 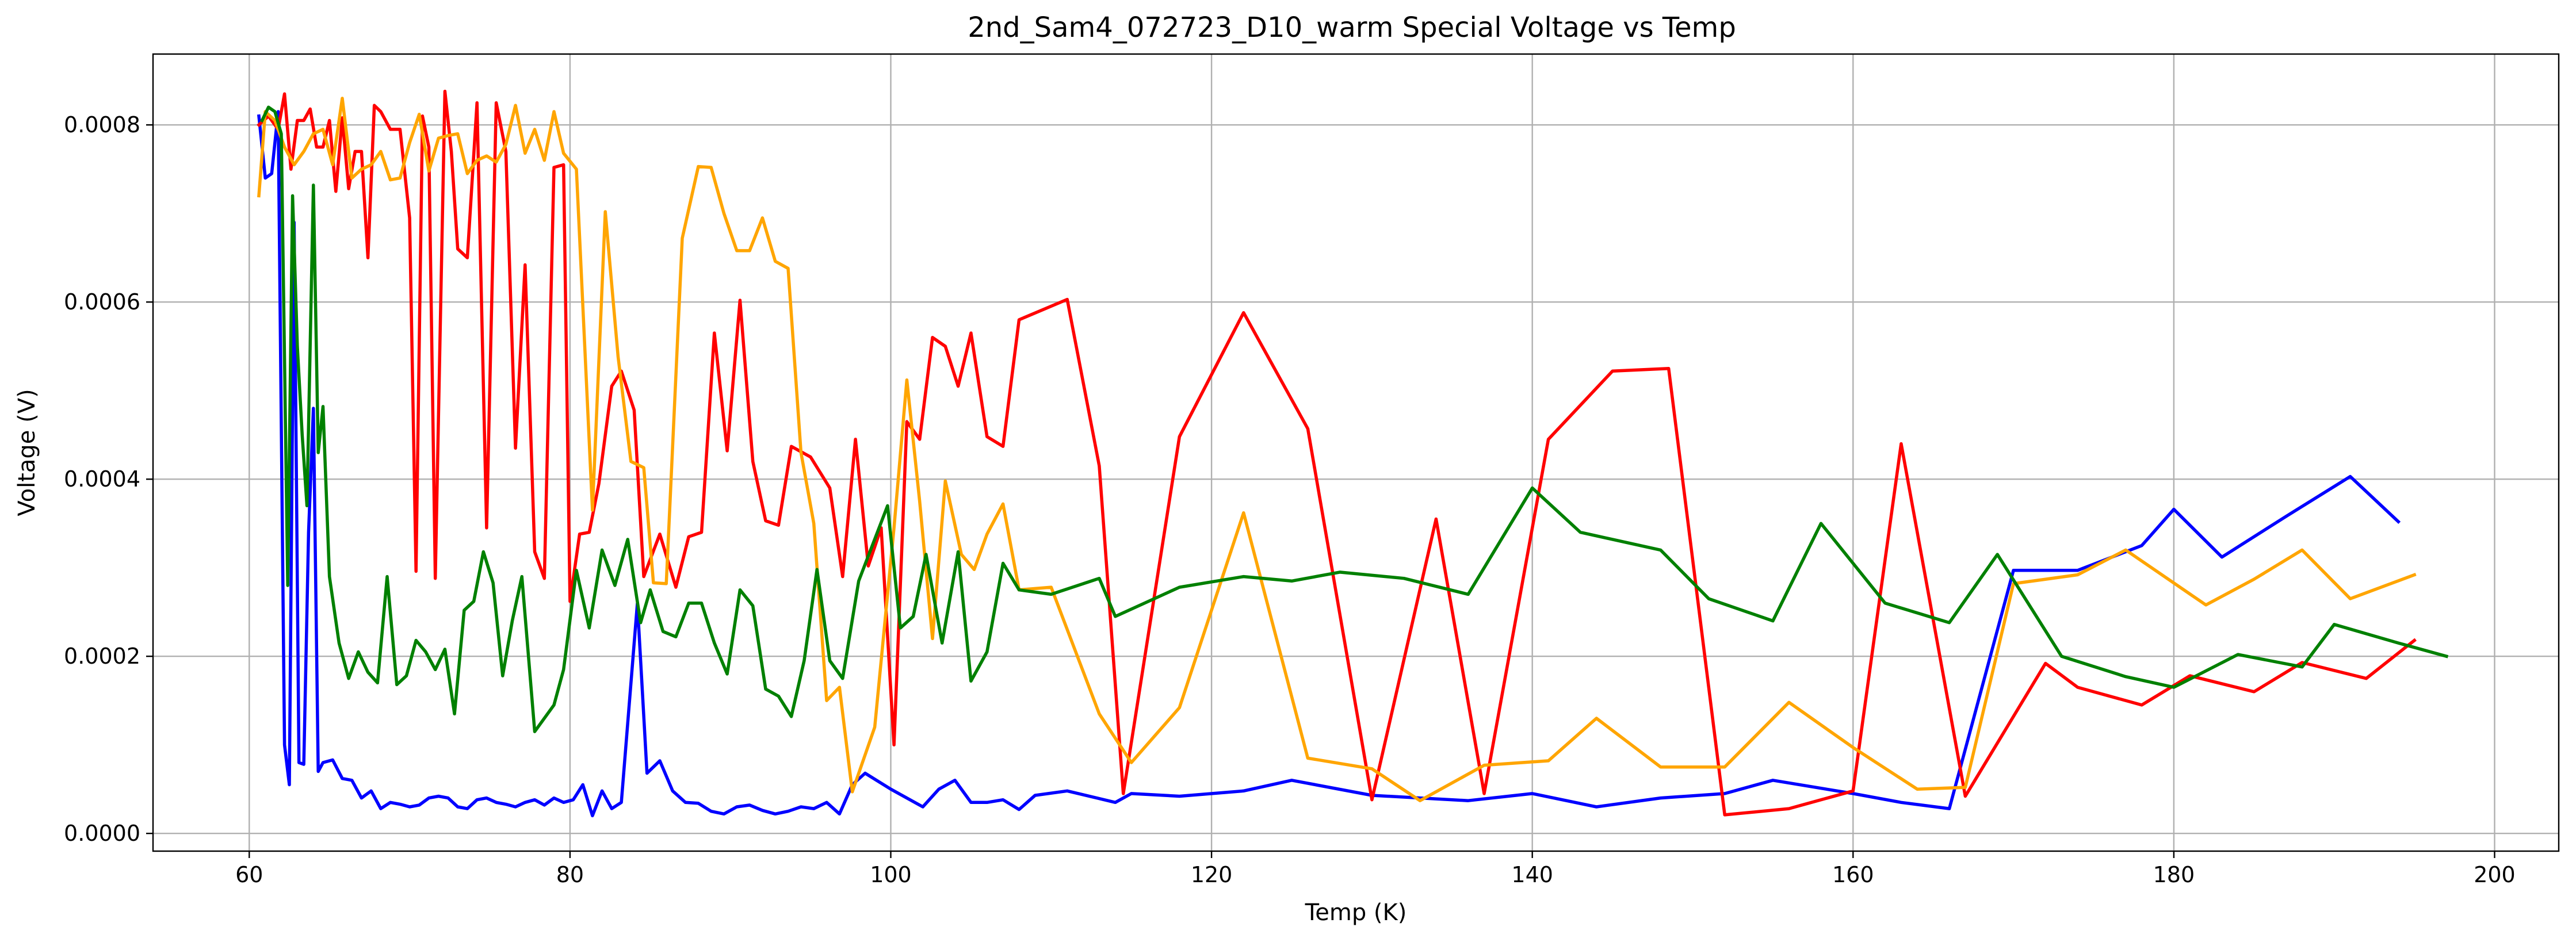 I want to click on y-tick-label: 0.0000, so click(x=102, y=833).